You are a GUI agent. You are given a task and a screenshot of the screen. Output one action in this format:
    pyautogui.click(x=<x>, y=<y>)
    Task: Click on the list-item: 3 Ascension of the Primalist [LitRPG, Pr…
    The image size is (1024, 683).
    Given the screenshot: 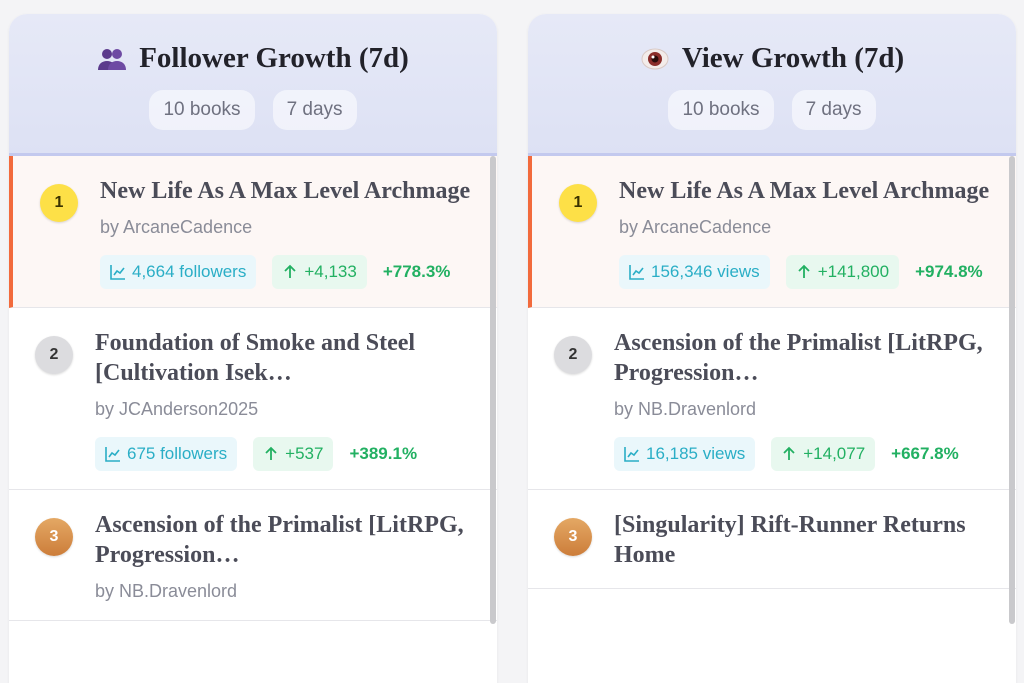 What is the action you would take?
    pyautogui.click(x=253, y=555)
    